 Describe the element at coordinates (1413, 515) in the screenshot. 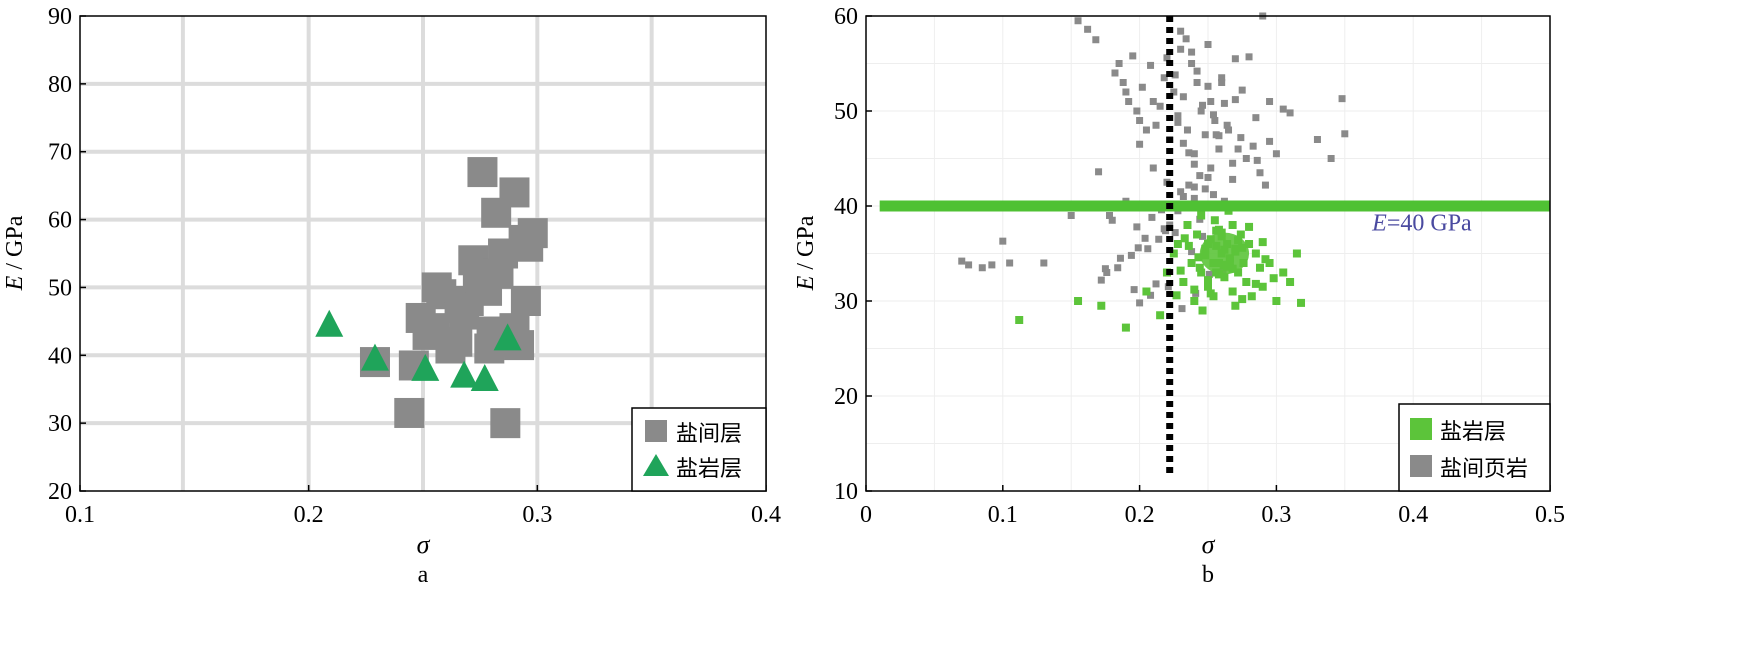

I see `panel-b-x-tick-label: 0.4` at that location.